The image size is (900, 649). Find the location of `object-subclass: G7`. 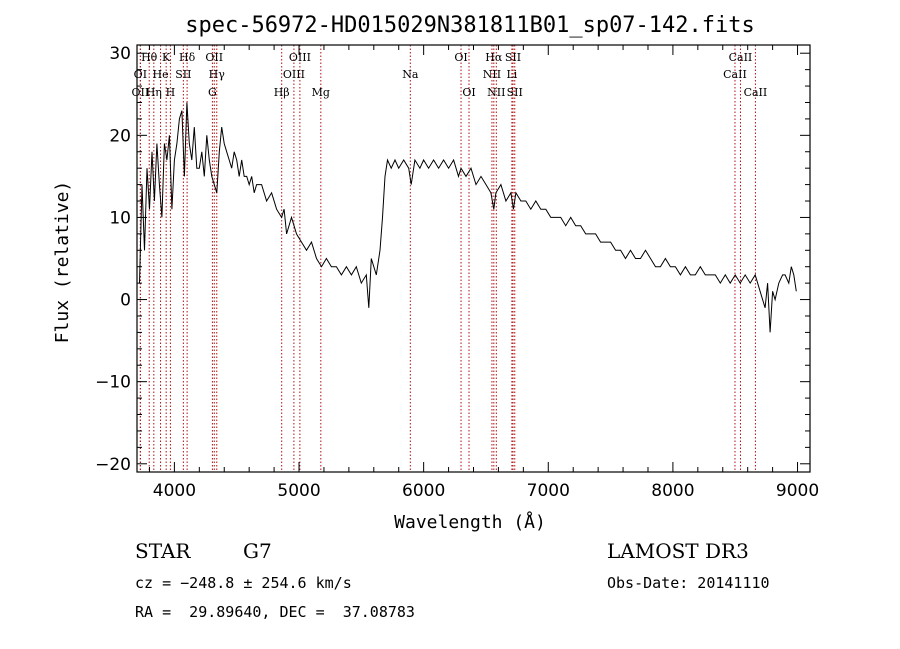

object-subclass: G7 is located at coordinates (257, 551).